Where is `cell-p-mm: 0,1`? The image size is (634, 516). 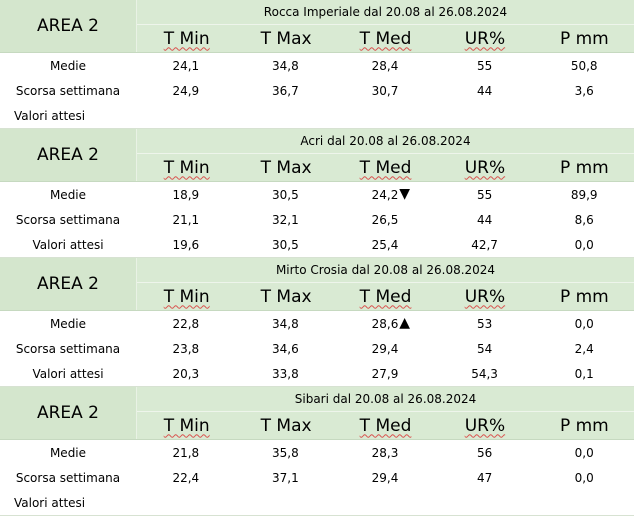 cell-p-mm: 0,1 is located at coordinates (584, 374).